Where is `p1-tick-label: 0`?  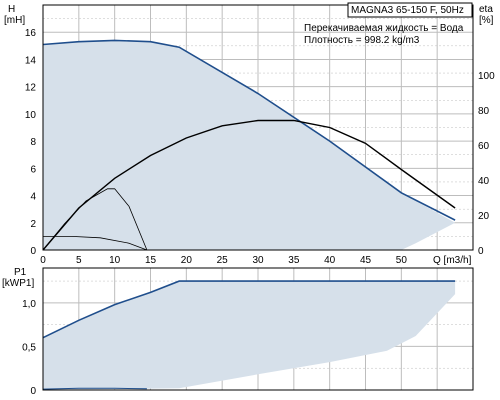 p1-tick-label: 0 is located at coordinates (33, 391).